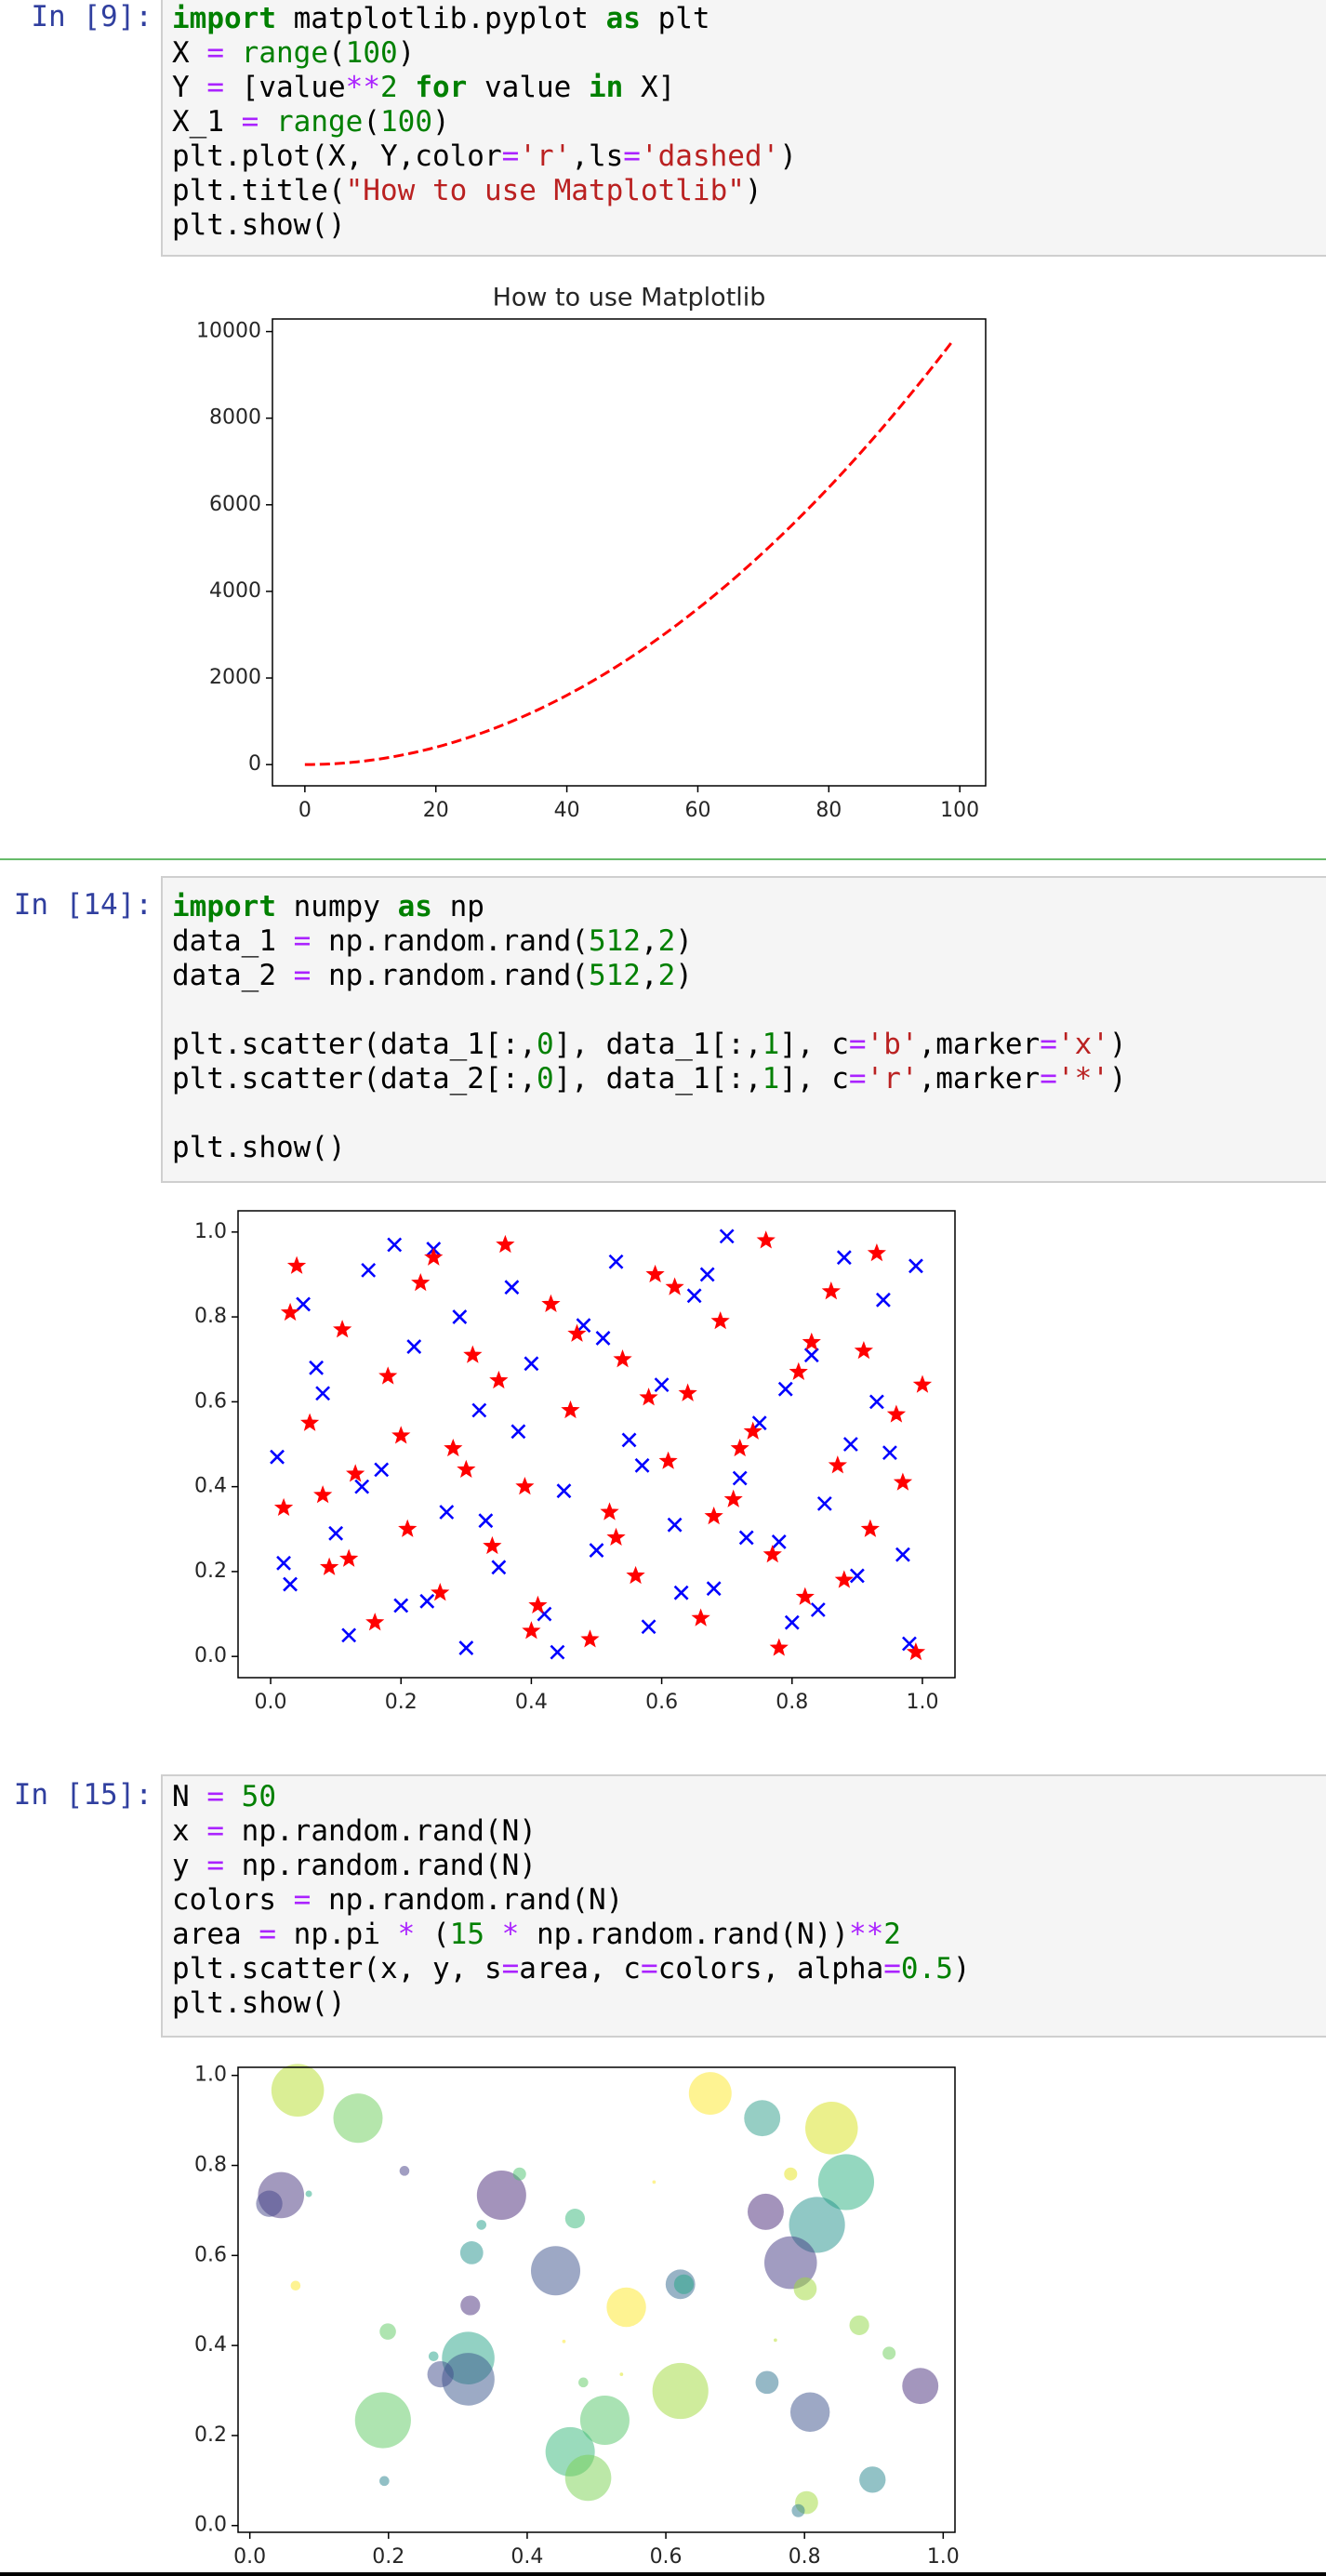 The image size is (1326, 2576). Describe the element at coordinates (336, 906) in the screenshot. I see `code-token: numpy` at that location.